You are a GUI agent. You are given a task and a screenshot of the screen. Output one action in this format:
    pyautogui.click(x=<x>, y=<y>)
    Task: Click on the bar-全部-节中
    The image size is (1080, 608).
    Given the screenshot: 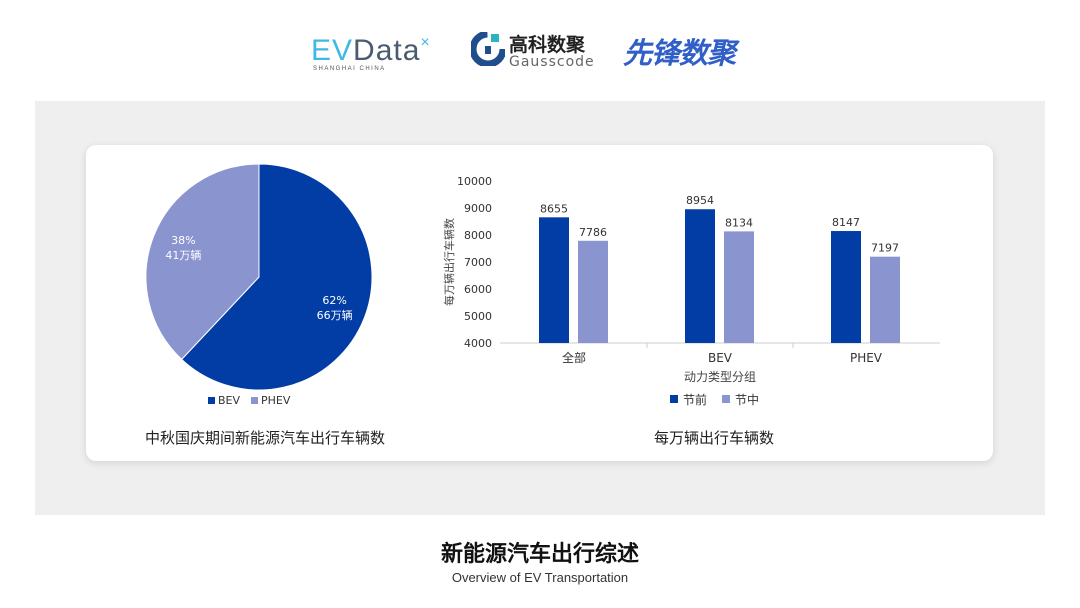 What is the action you would take?
    pyautogui.click(x=593, y=291)
    